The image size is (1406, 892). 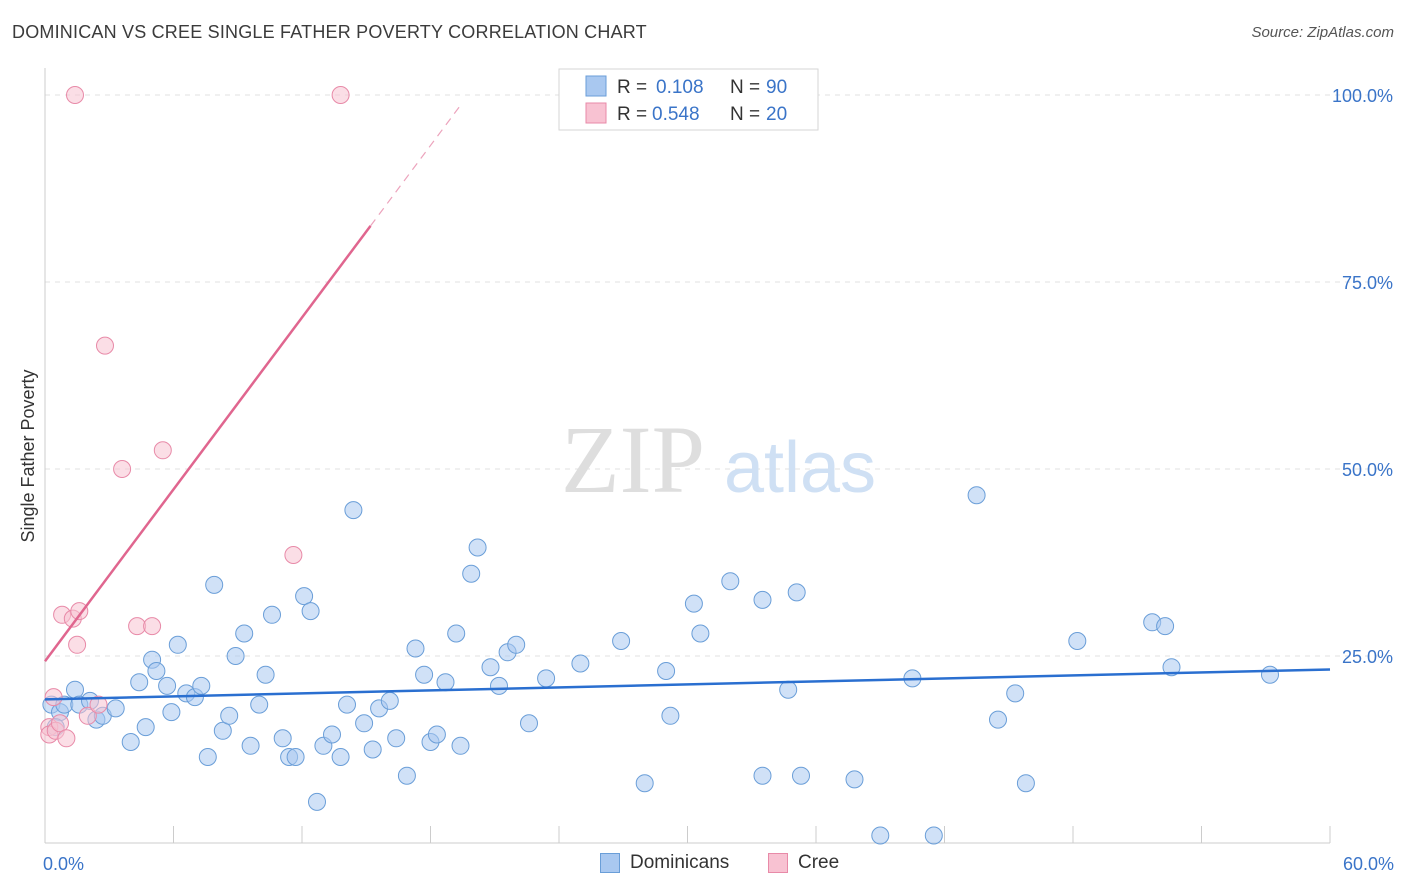 What do you see at coordinates (664, 863) in the screenshot?
I see `legend-item-dominicans: Dominicans` at bounding box center [664, 863].